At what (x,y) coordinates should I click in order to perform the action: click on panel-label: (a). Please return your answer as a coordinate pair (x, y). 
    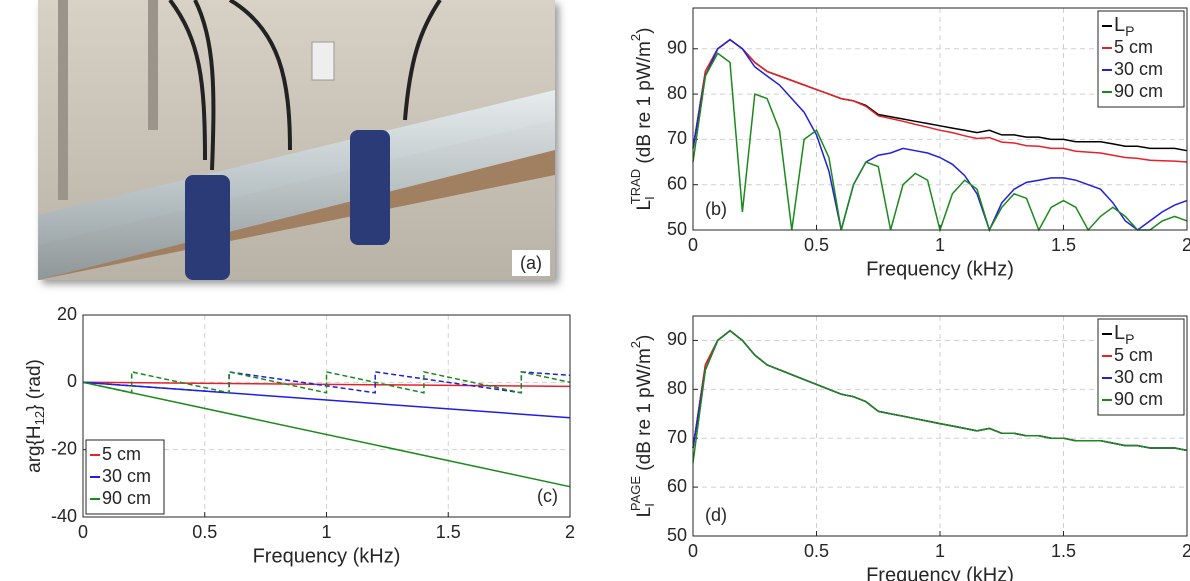
    Looking at the image, I should click on (531, 263).